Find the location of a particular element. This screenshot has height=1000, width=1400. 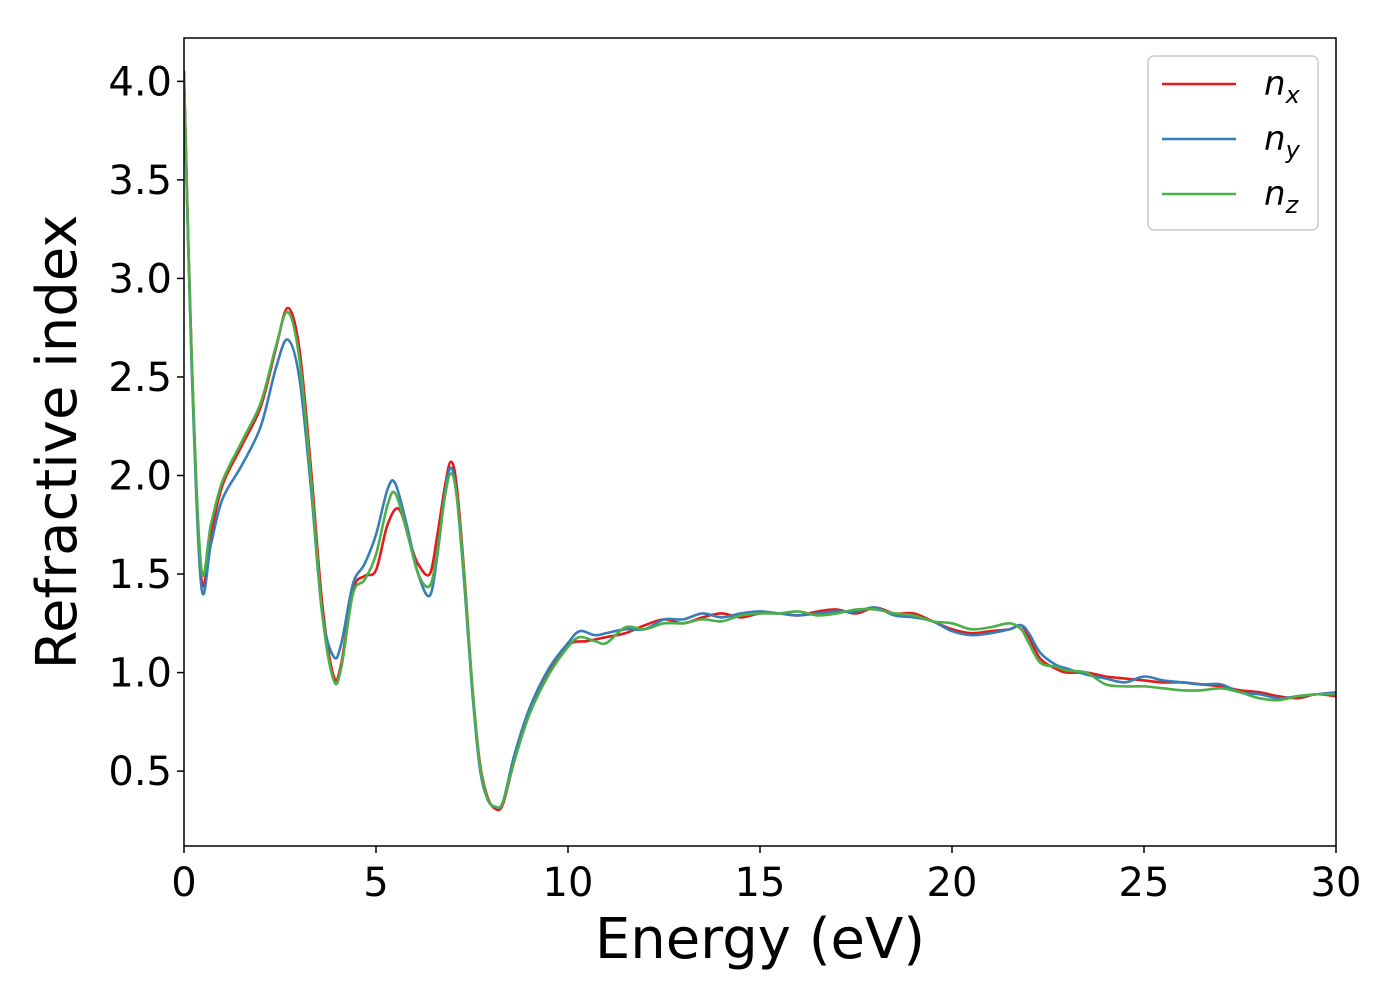

legend-label-z: nz is located at coordinates (1282, 196).